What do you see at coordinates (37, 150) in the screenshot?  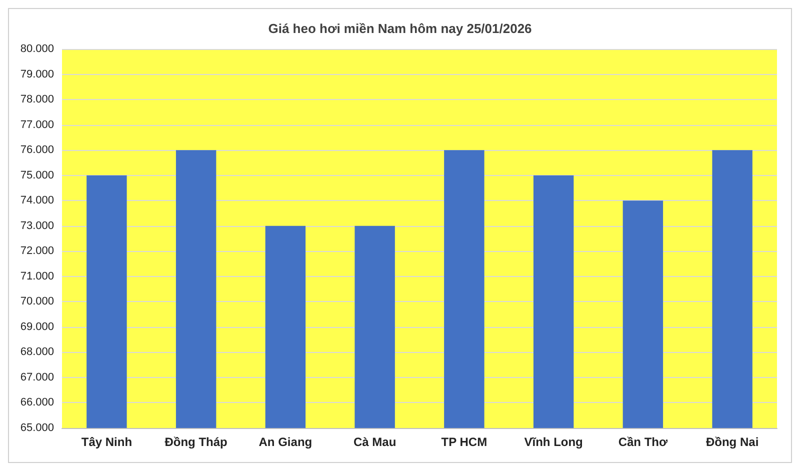 I see `y-tick-label: 76.000` at bounding box center [37, 150].